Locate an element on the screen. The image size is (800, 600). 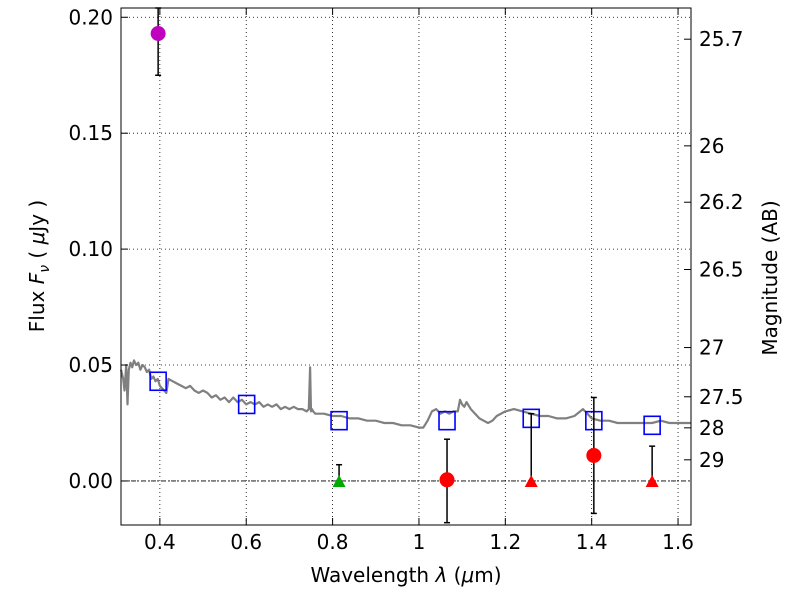
y-tick-label: 0.10 is located at coordinates (90, 249).